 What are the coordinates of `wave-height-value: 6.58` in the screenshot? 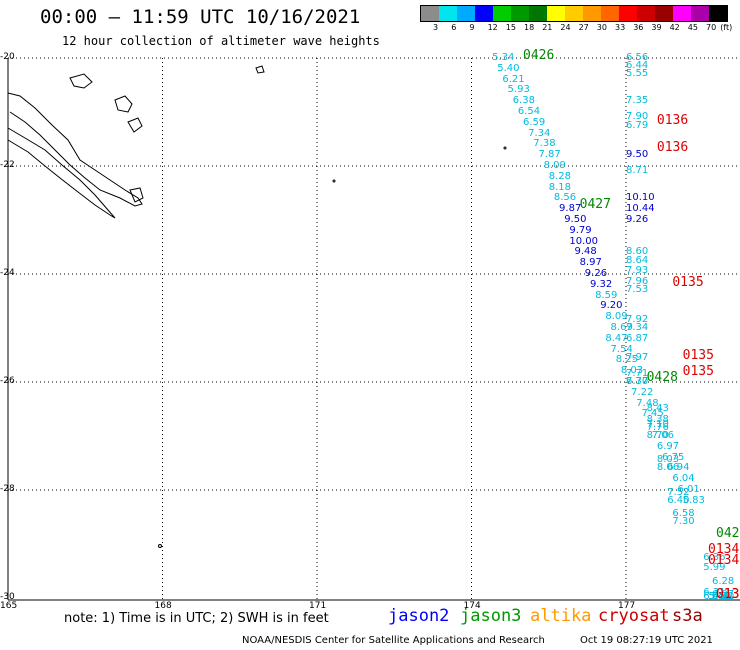 It's located at (683, 514).